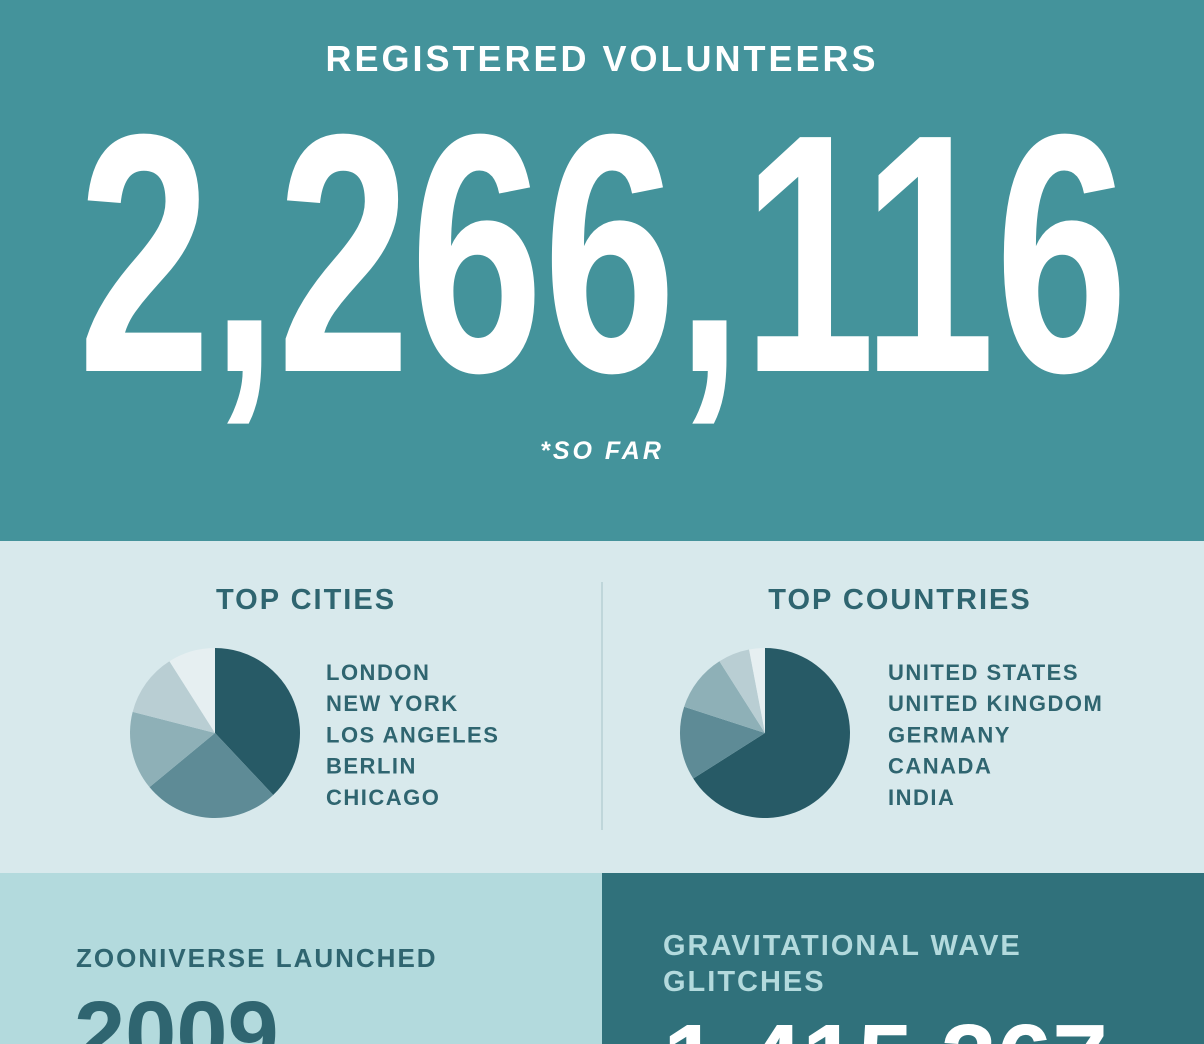  I want to click on legend-entry: CANADA, so click(940, 766).